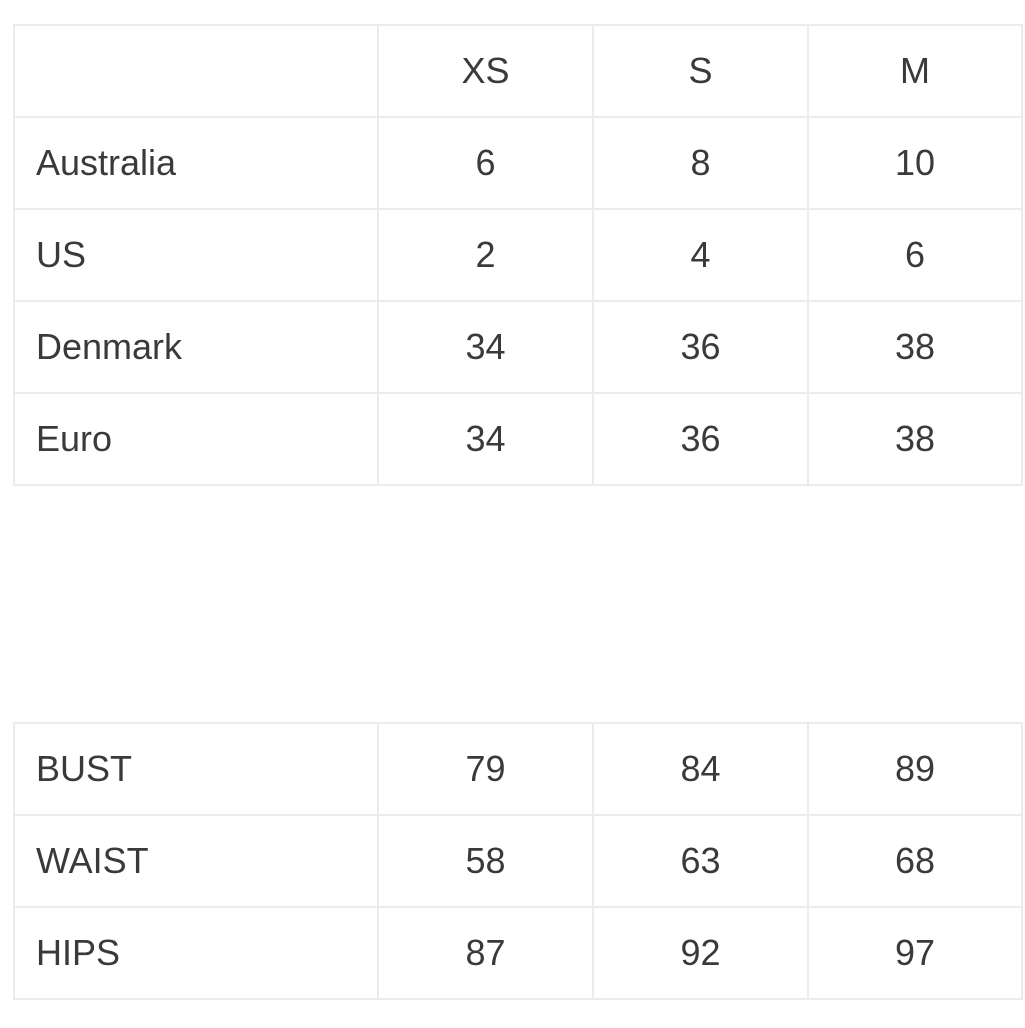 This screenshot has height=1028, width=1025. I want to click on australia-xs-value: 6, so click(485, 163).